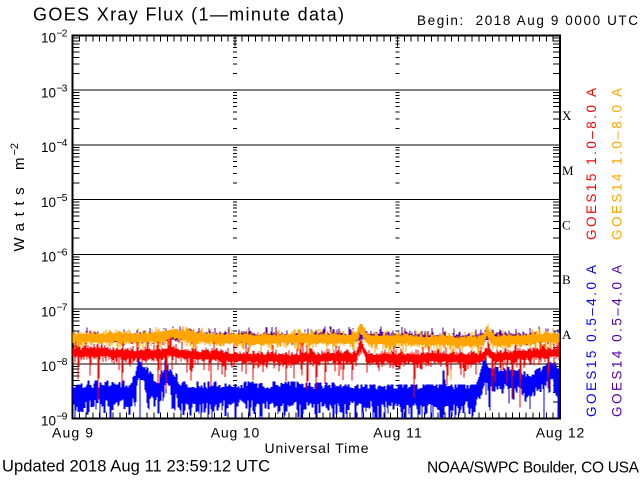 Image resolution: width=640 pixels, height=480 pixels. What do you see at coordinates (62, 143) in the screenshot?
I see `svg-text: −4` at bounding box center [62, 143].